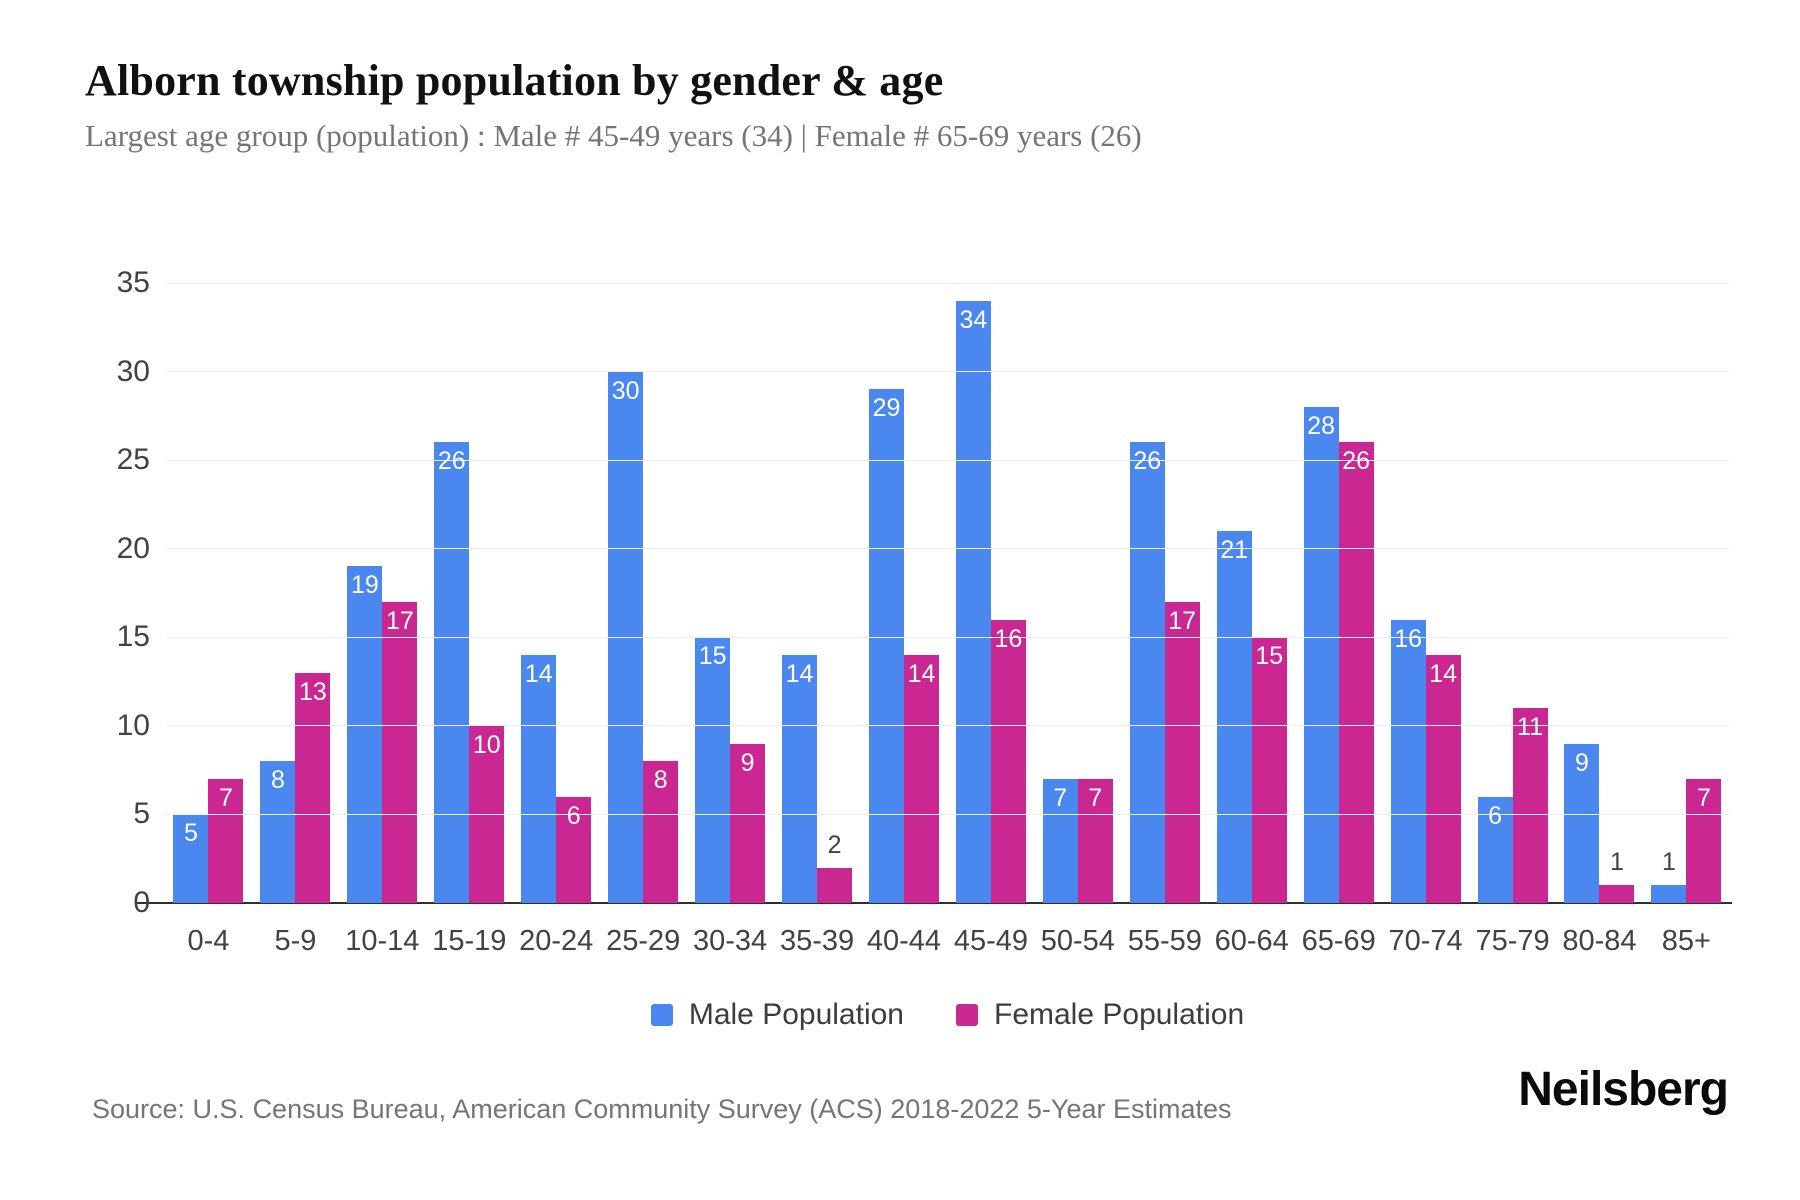 This screenshot has width=1800, height=1200. I want to click on gridline-y15, so click(947, 637).